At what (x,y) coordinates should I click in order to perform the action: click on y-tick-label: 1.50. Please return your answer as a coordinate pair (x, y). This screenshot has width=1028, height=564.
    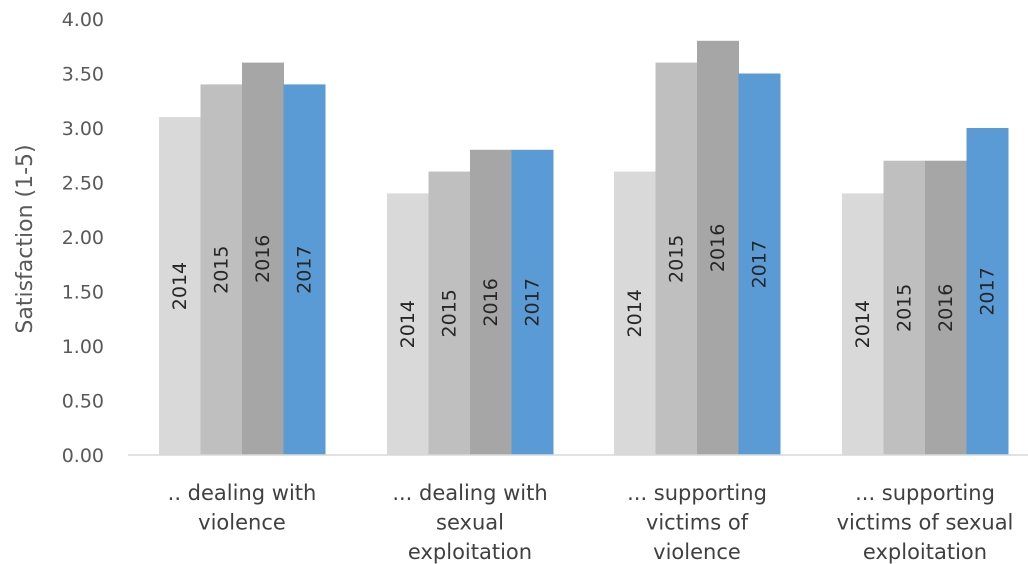
    Looking at the image, I should click on (83, 293).